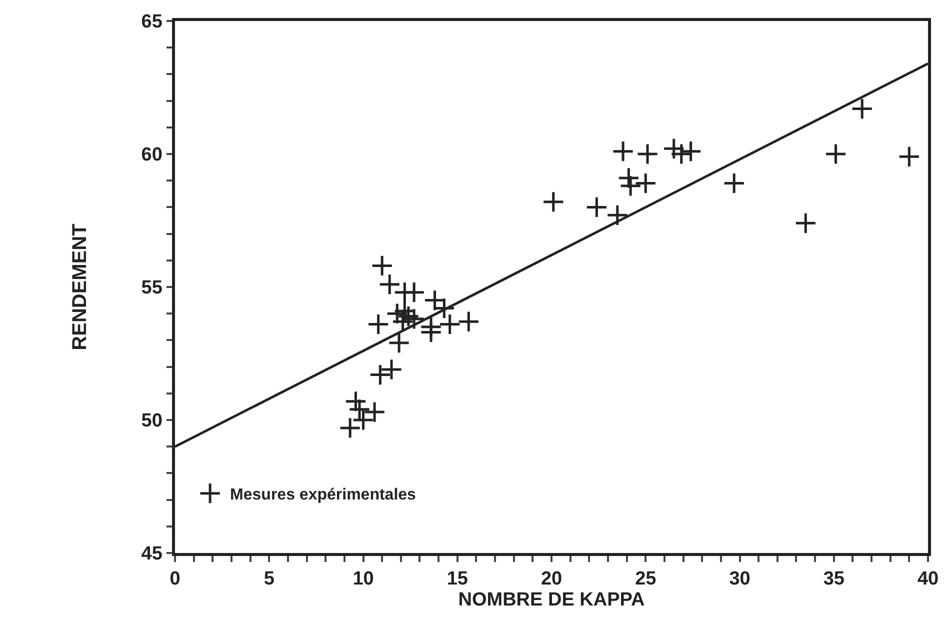  I want to click on x-tick-label: 5, so click(269, 579).